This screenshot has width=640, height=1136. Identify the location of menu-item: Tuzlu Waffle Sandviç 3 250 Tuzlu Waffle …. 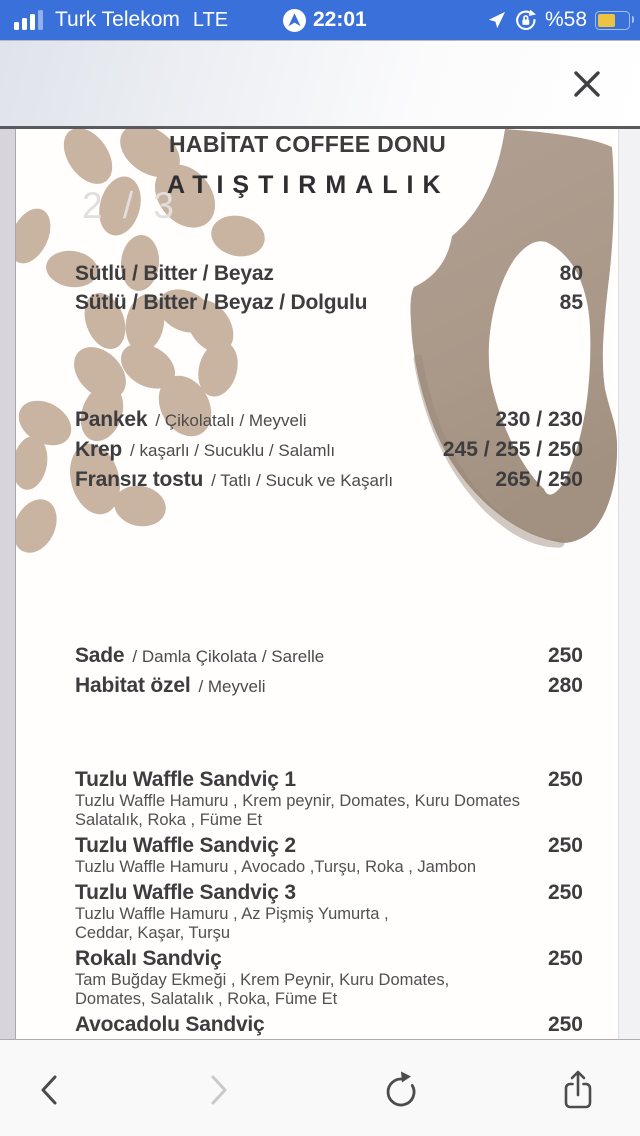
(329, 912).